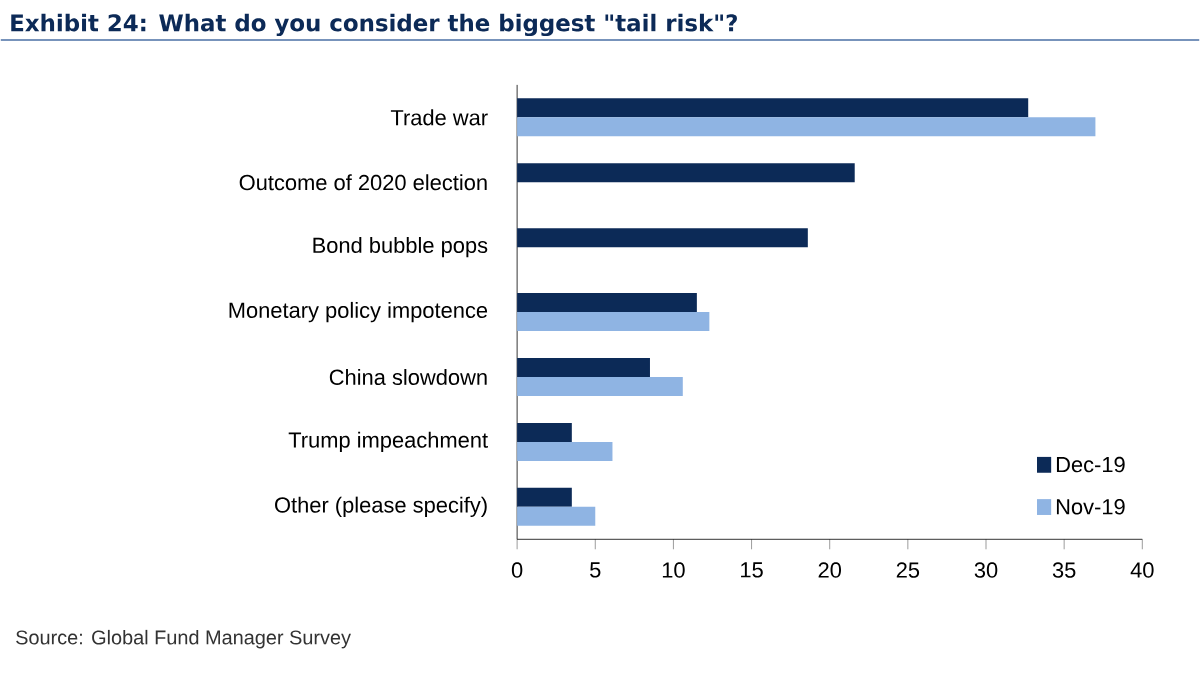 This screenshot has height=676, width=1200. What do you see at coordinates (1090, 507) in the screenshot?
I see `legend-label: Nov-19` at bounding box center [1090, 507].